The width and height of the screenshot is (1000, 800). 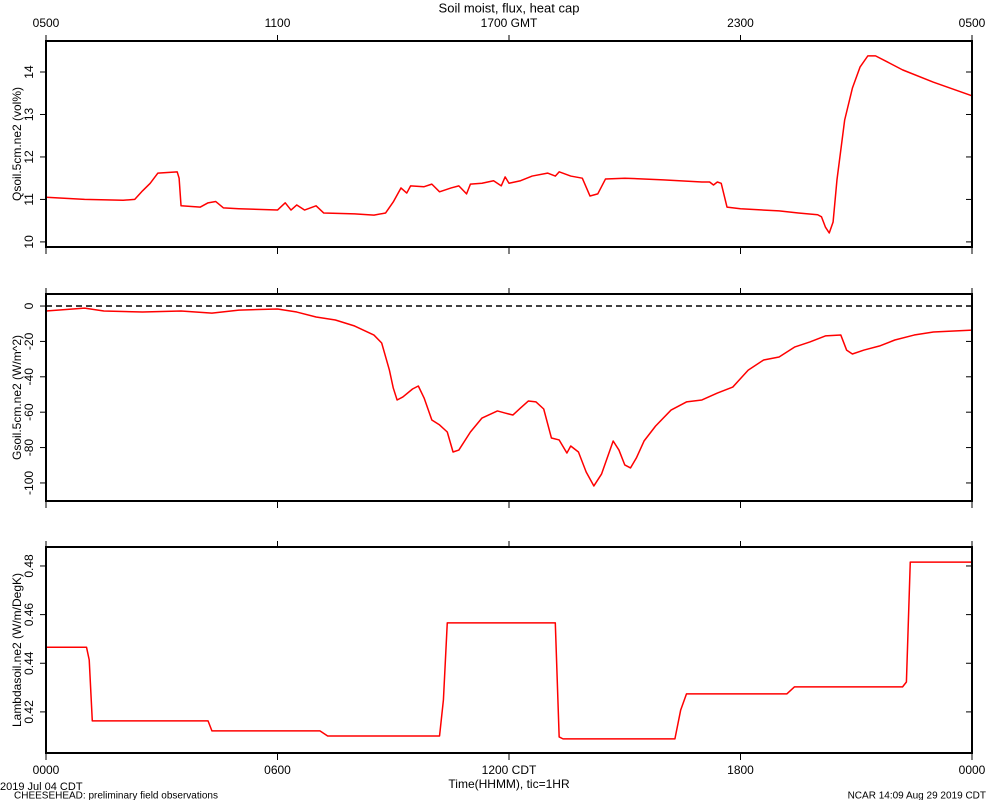 I want to click on y-axis-label: Gsoil.5cm.ne2 (W/m^2), so click(x=17, y=397).